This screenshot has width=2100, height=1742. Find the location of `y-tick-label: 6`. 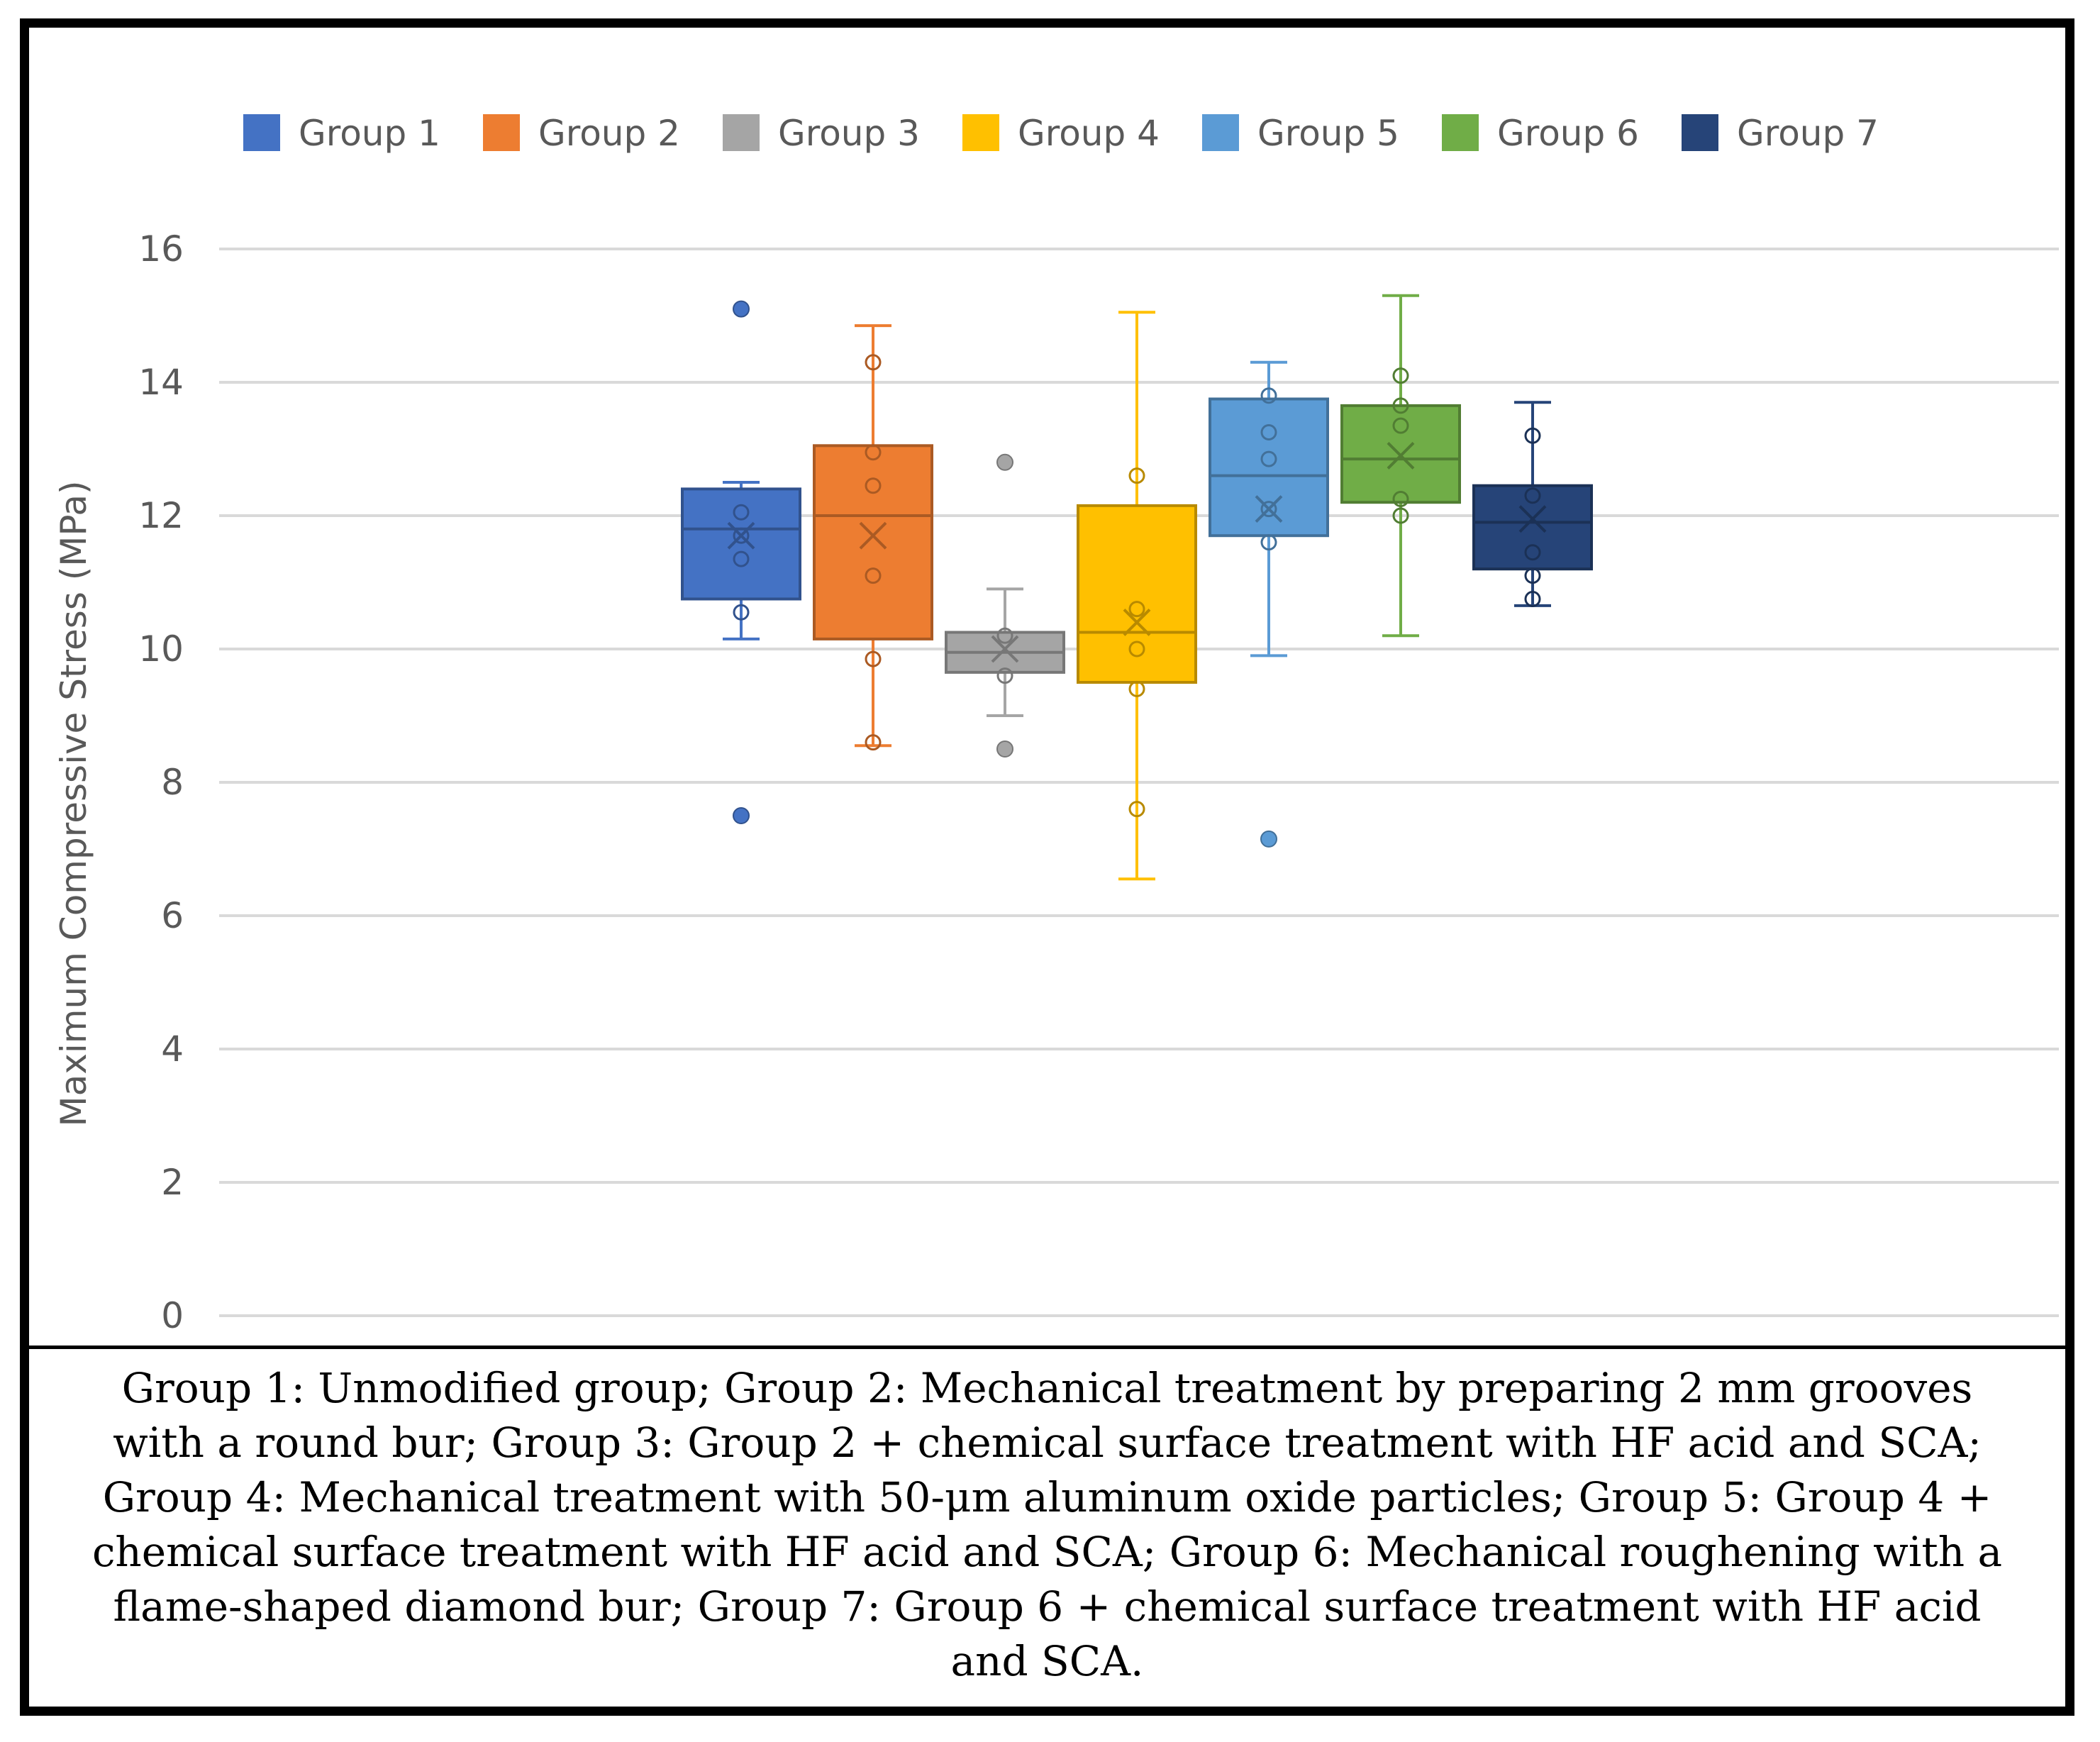

y-tick-label: 6 is located at coordinates (172, 915).